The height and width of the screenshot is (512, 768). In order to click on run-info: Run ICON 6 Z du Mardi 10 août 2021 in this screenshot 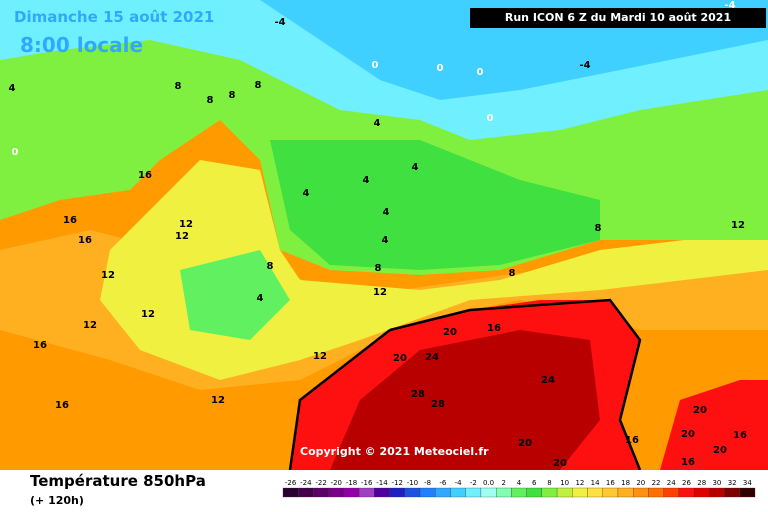, I will do `click(618, 17)`.